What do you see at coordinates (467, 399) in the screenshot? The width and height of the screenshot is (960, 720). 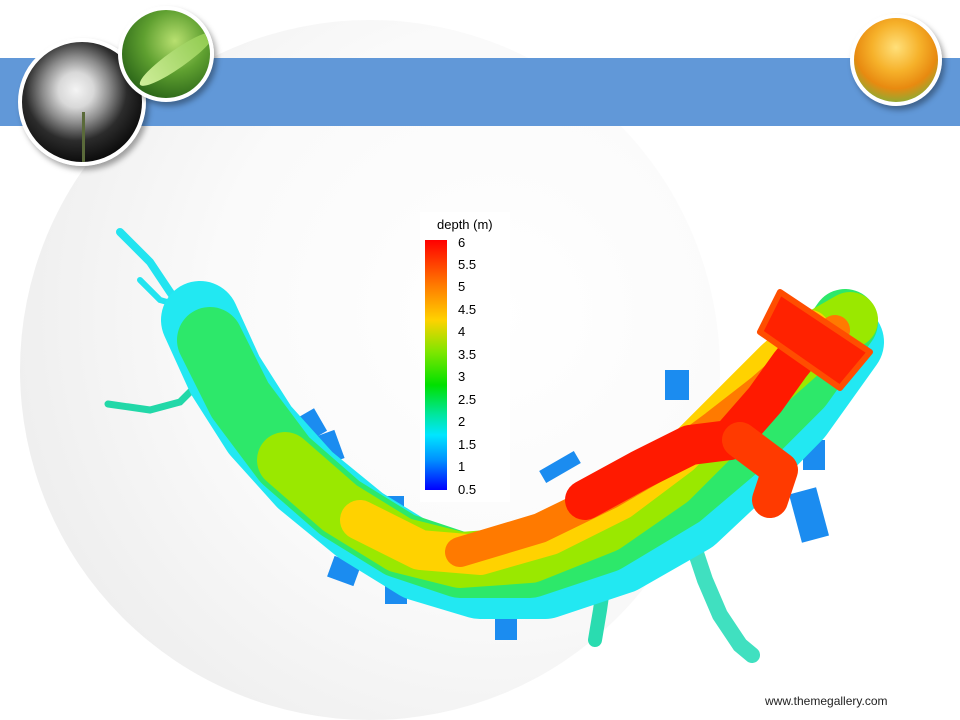 I see `legend-tick: 2.5` at bounding box center [467, 399].